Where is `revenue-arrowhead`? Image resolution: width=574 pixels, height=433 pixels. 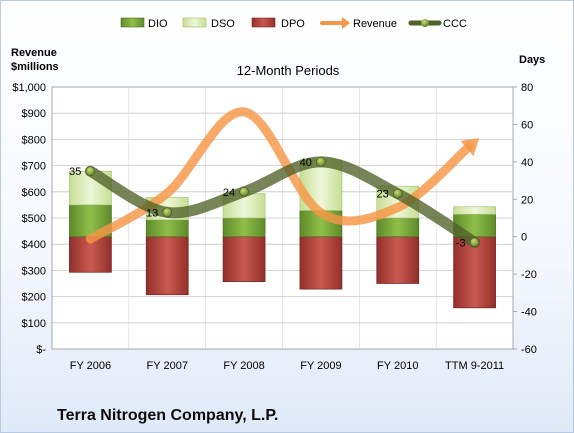 revenue-arrowhead is located at coordinates (470, 147).